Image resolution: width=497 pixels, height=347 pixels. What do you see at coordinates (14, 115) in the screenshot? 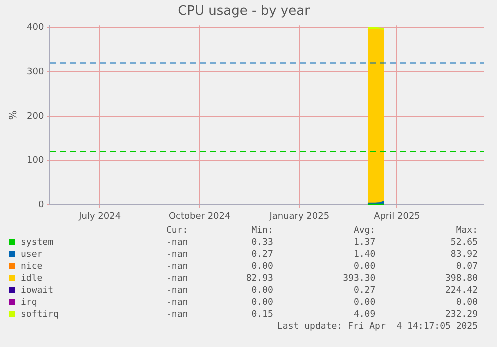
I see `y-axis-title: %` at bounding box center [14, 115].